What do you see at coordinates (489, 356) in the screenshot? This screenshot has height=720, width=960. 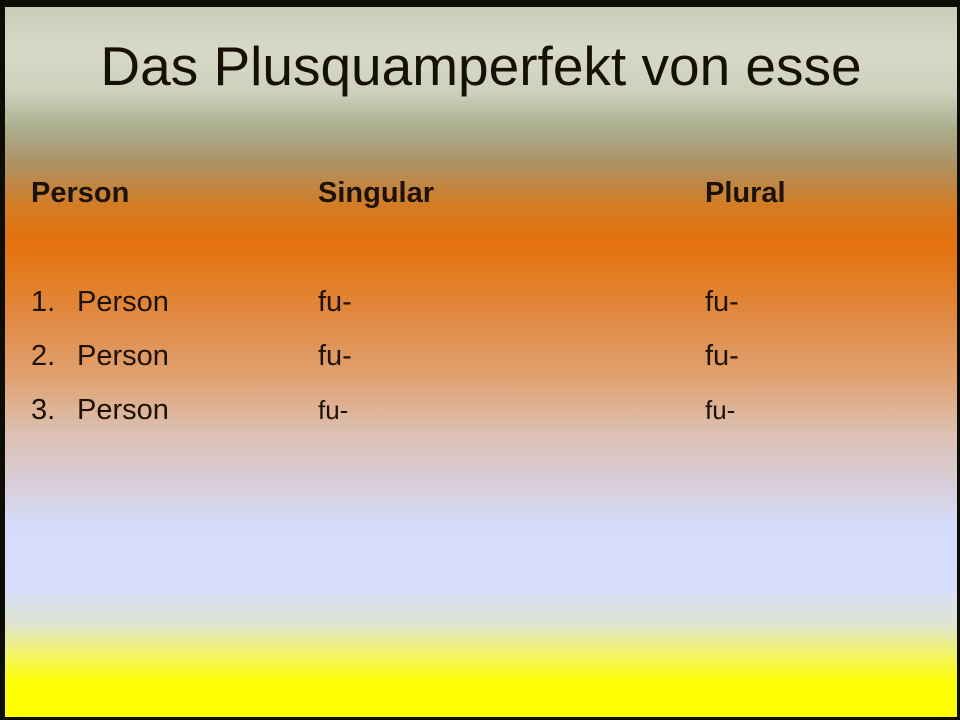 I see `table-row: 2. Person fu- fu-` at bounding box center [489, 356].